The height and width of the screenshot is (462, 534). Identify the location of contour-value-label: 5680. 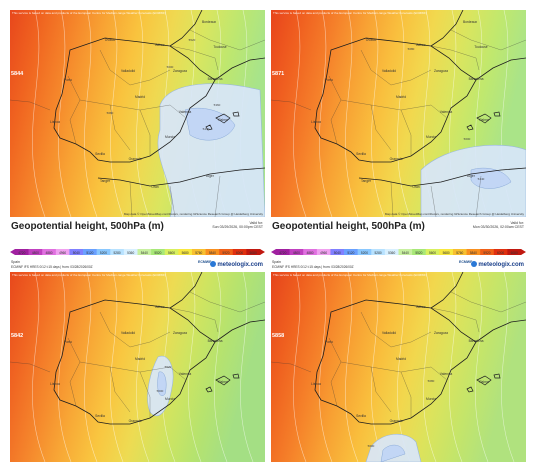
(110, 113).